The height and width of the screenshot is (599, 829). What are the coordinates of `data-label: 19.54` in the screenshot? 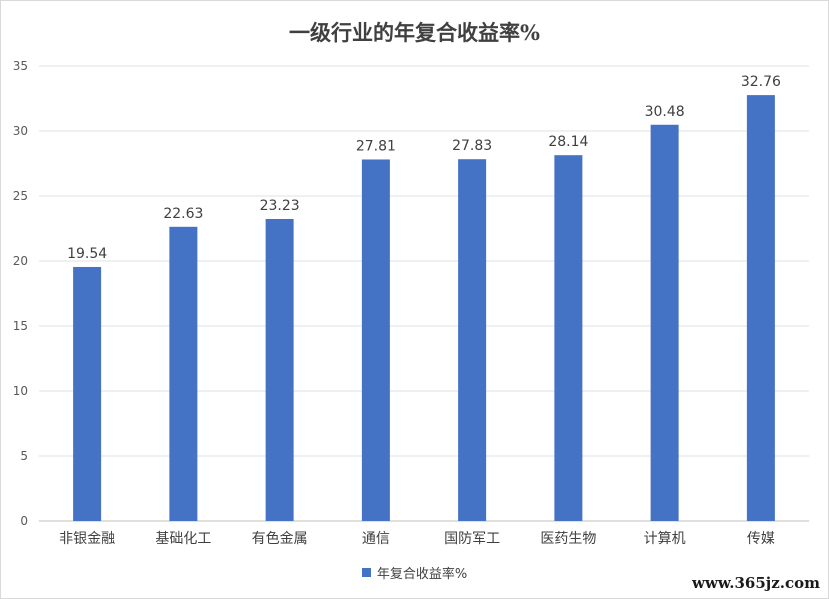 It's located at (87, 254).